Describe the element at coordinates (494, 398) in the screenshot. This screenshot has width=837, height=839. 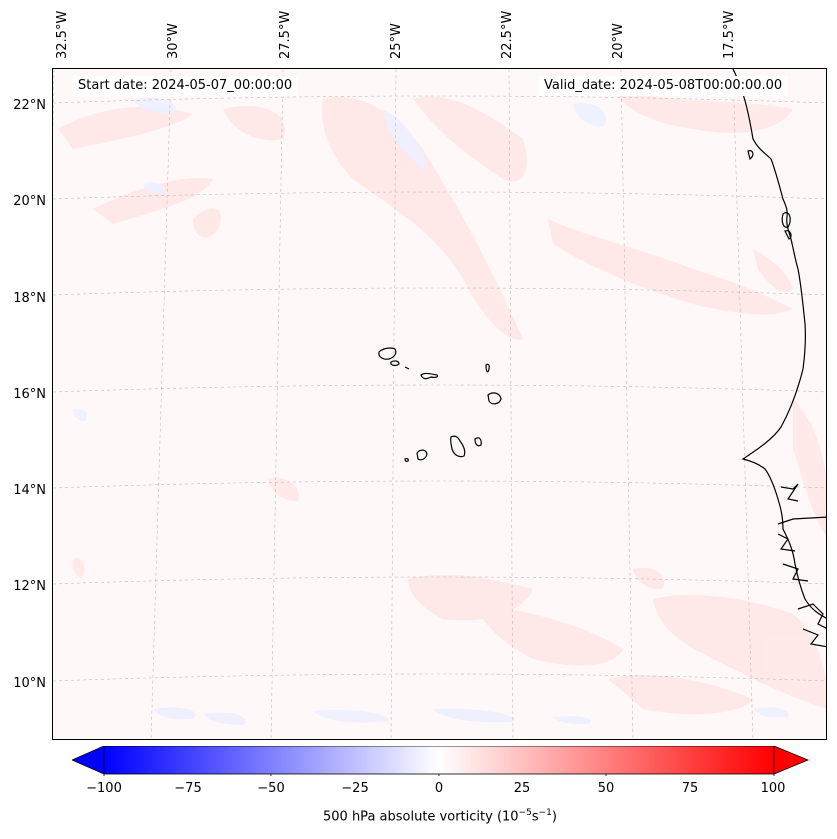
I see `island-boa-vista` at that location.